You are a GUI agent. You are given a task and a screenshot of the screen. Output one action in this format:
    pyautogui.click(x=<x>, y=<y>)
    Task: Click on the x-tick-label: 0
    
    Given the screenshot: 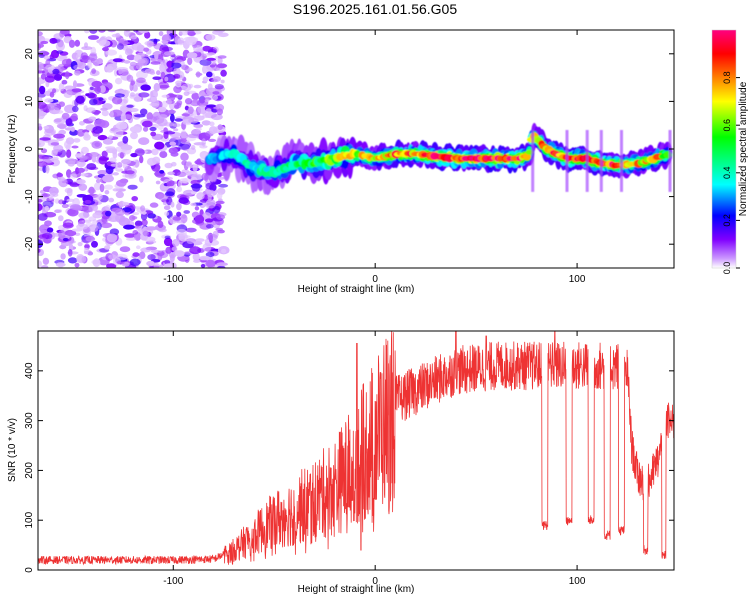 What is the action you would take?
    pyautogui.click(x=375, y=279)
    